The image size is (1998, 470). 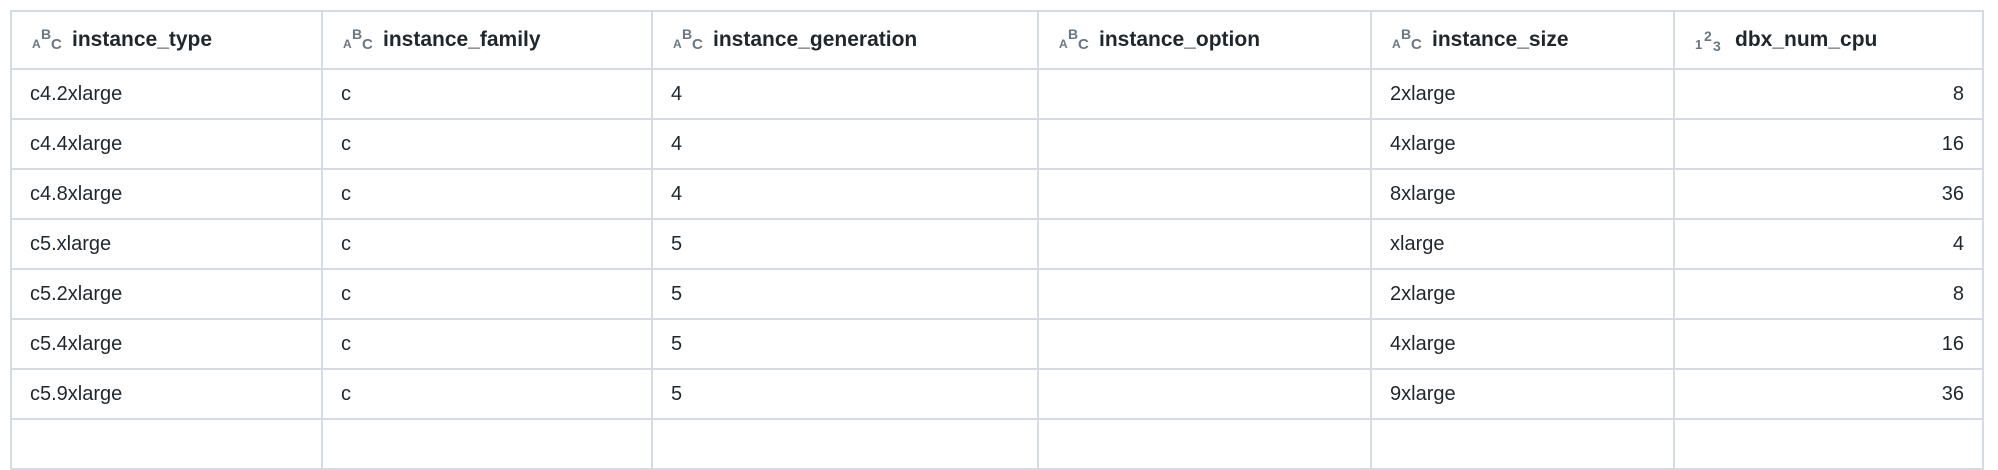 What do you see at coordinates (142, 39) in the screenshot?
I see `column-header-label: instance_type` at bounding box center [142, 39].